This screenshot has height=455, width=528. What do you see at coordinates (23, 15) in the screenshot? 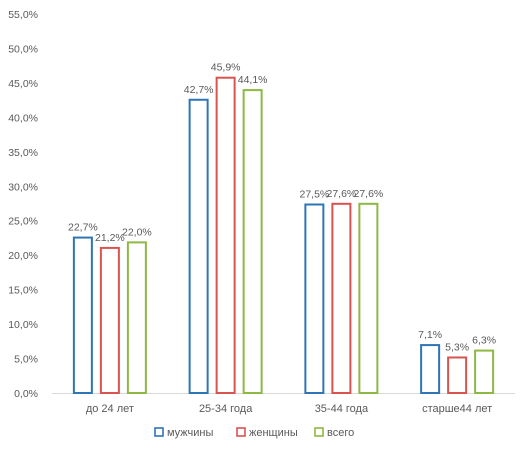
I see `y-tick-label: 55,0%` at bounding box center [23, 15].